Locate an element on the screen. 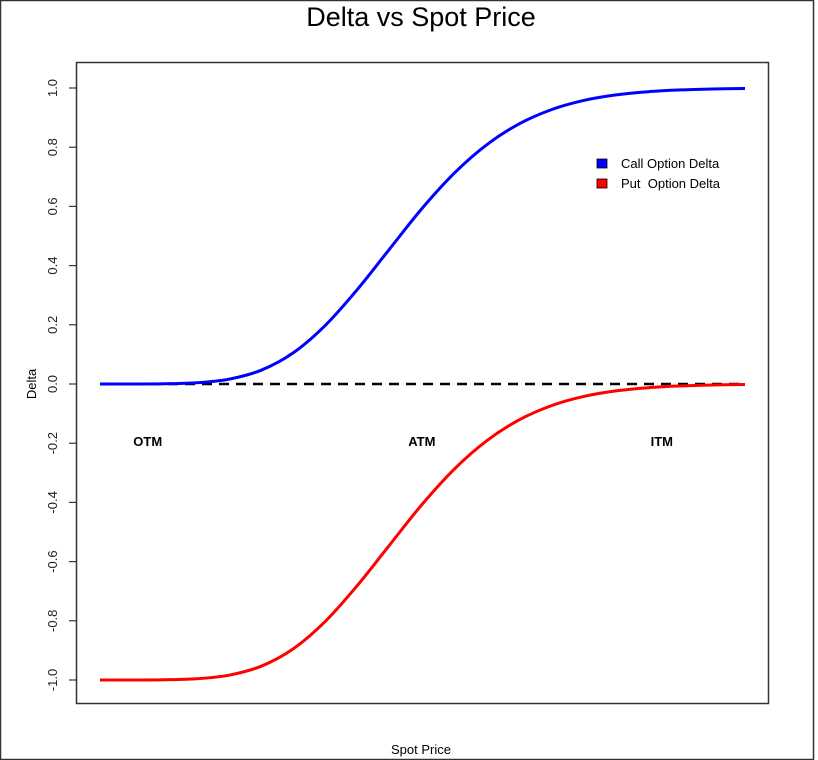  chart-title: Delta vs Spot Price is located at coordinates (421, 17).